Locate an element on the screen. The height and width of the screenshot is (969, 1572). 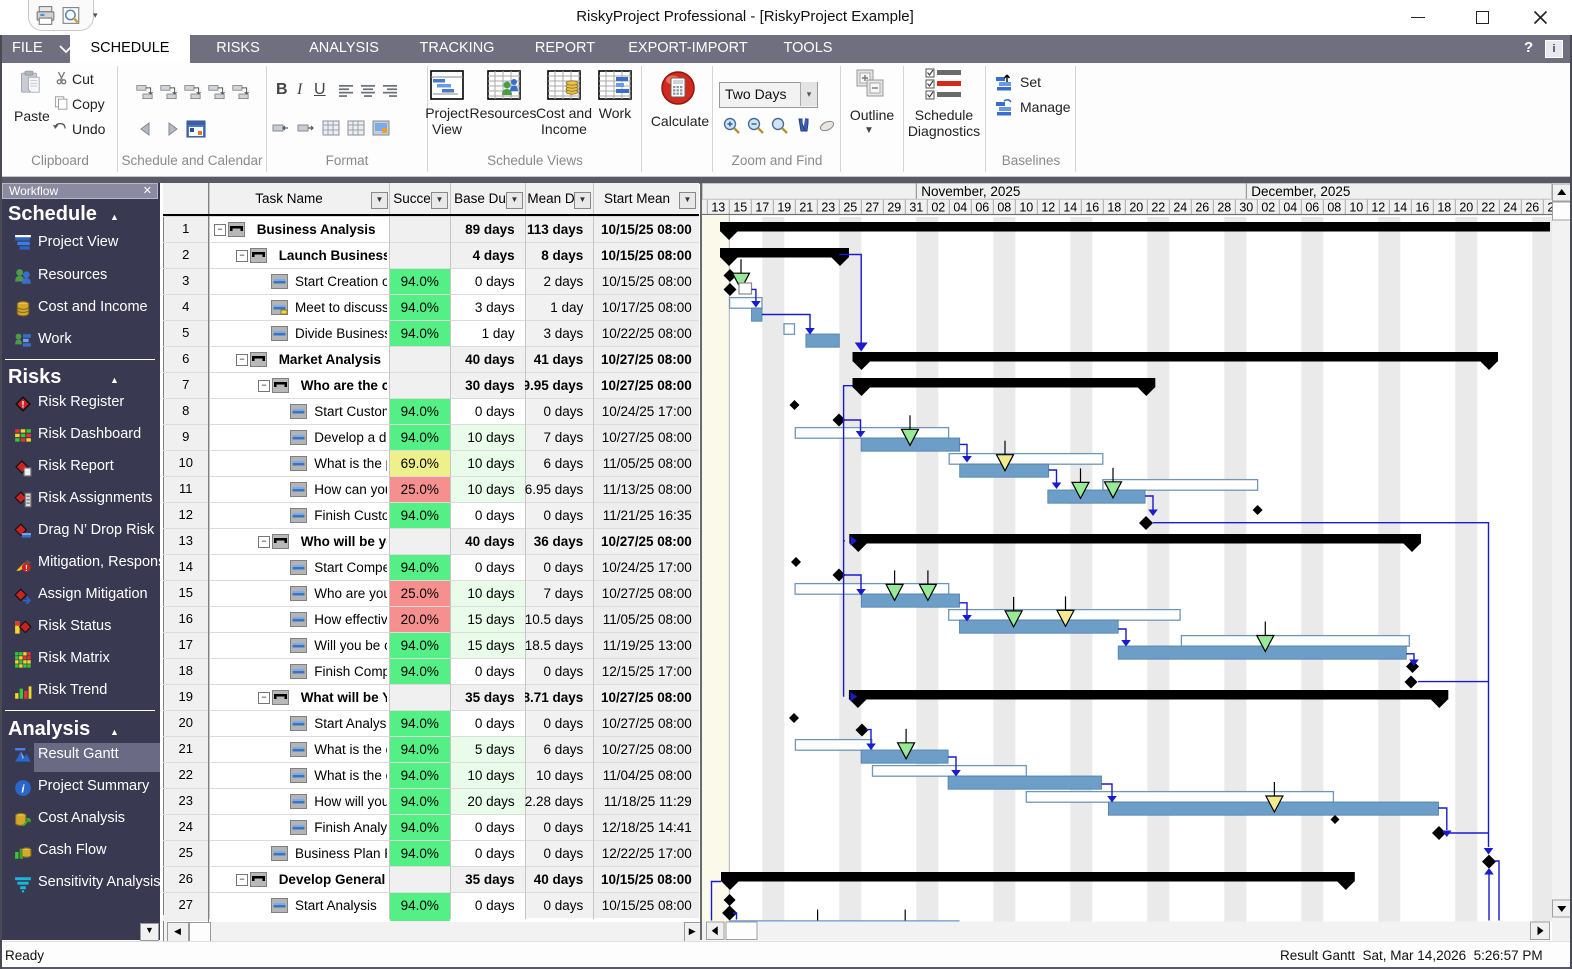
svg-text: November, 2025 is located at coordinates (970, 191).